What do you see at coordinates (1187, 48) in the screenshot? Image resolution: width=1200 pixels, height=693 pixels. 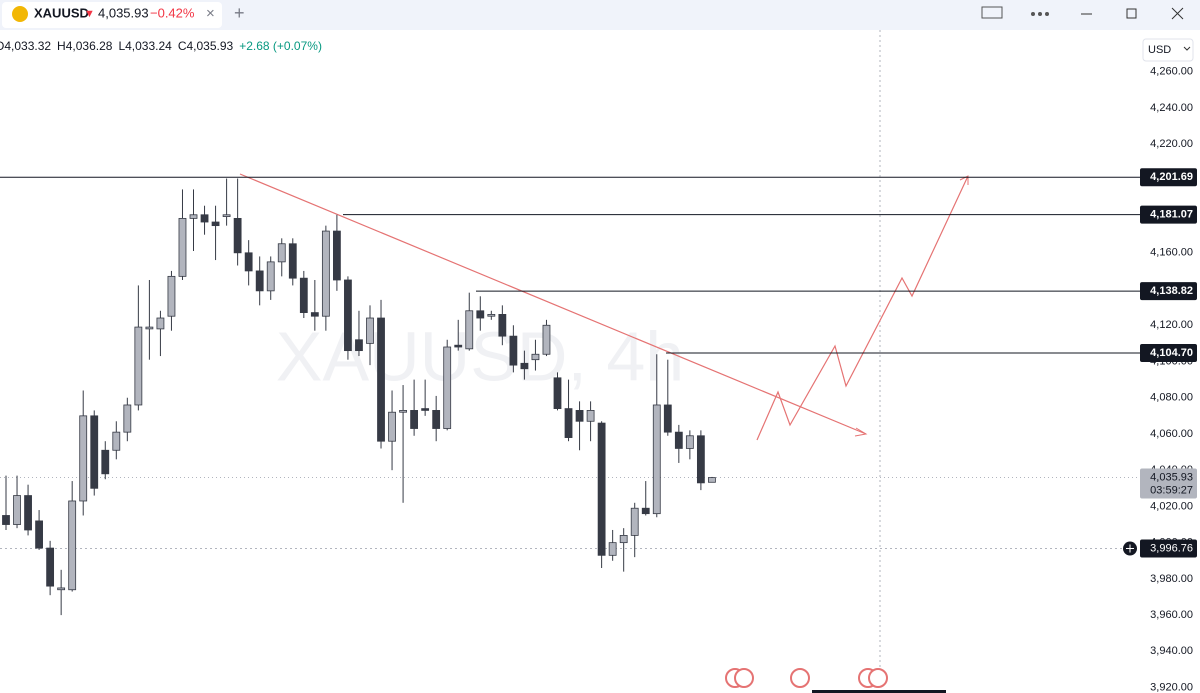 I see `currency-caret` at bounding box center [1187, 48].